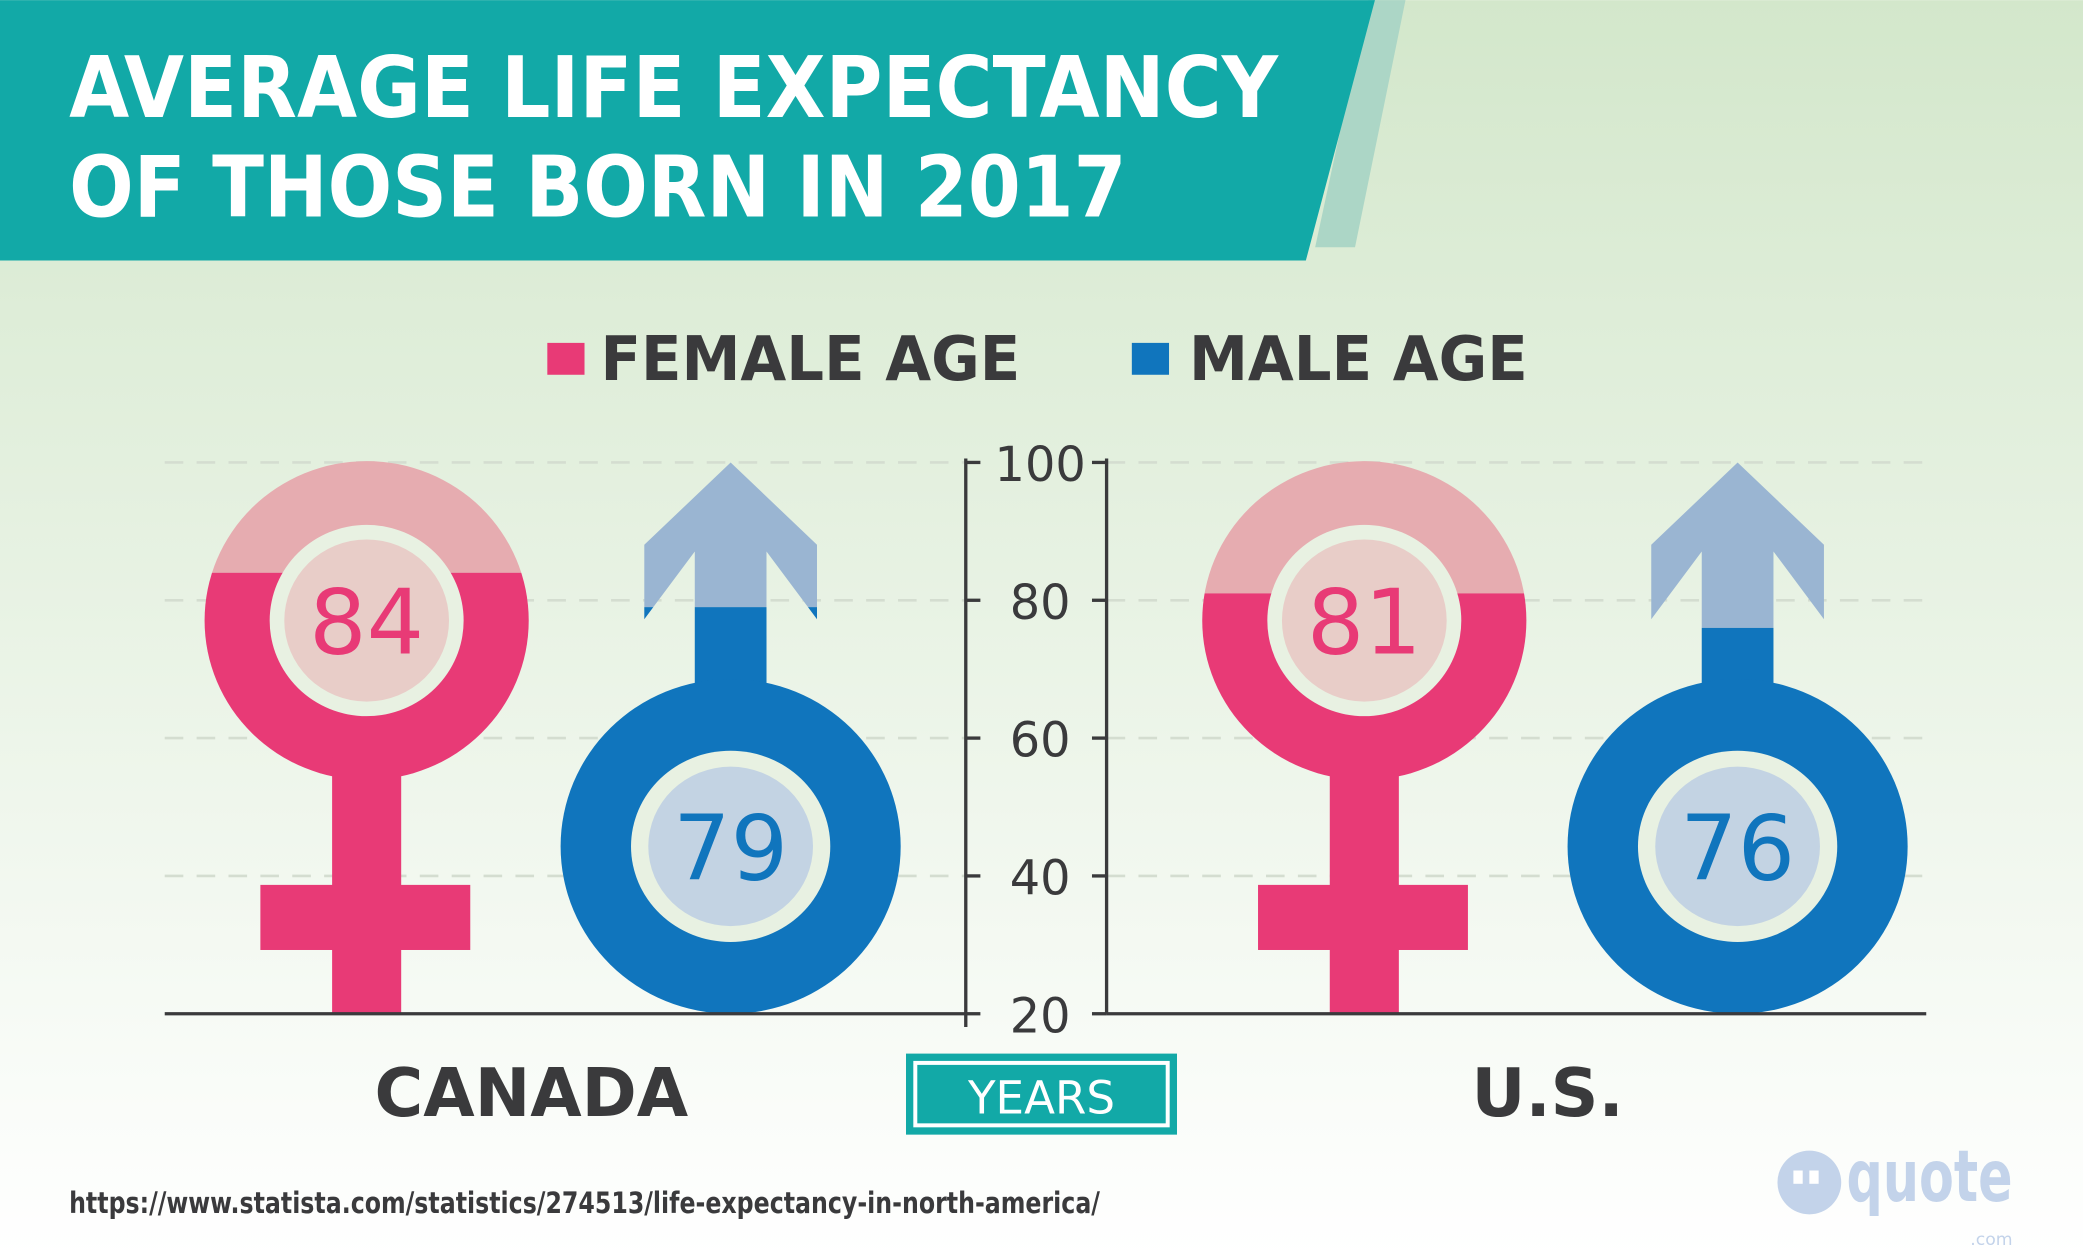 The height and width of the screenshot is (1257, 2083). I want to click on title-line-1: AVERAGE LIFE EXPECTANCY, so click(674, 88).